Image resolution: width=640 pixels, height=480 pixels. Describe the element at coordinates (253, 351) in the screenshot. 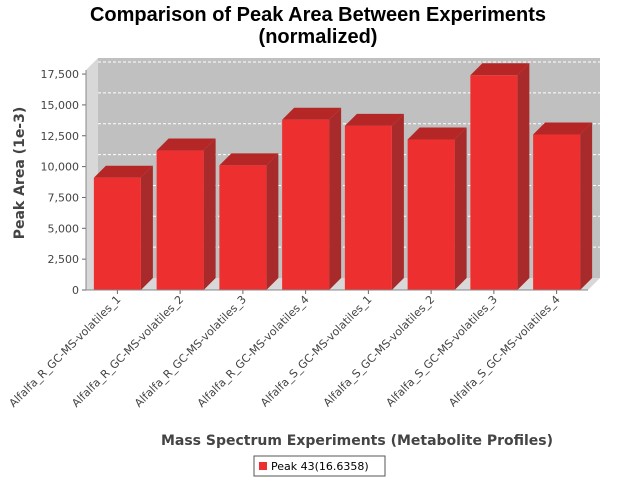

I see `x-tick-label: Alfalfa_R_GC-MS-volatiles_4` at that location.